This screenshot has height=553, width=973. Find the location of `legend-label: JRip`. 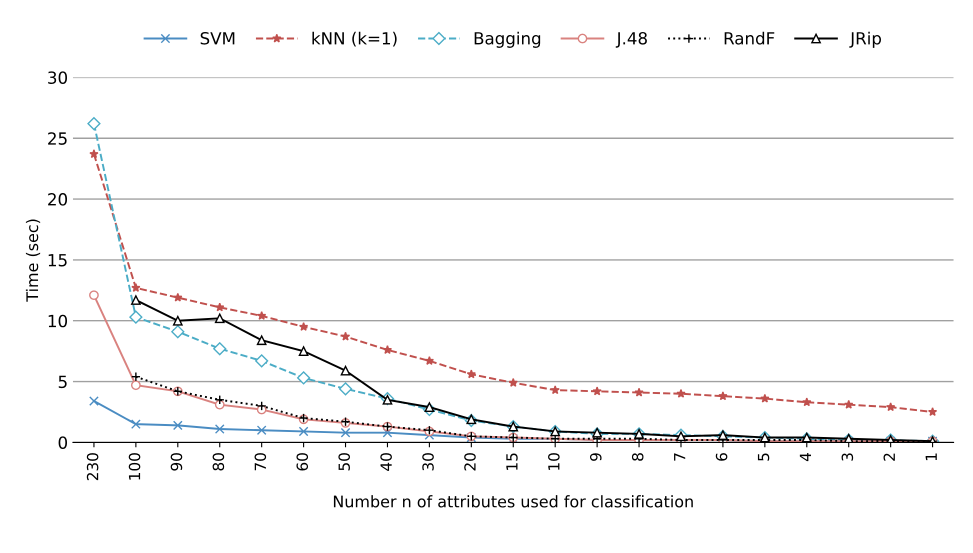

legend-label: JRip is located at coordinates (865, 40).